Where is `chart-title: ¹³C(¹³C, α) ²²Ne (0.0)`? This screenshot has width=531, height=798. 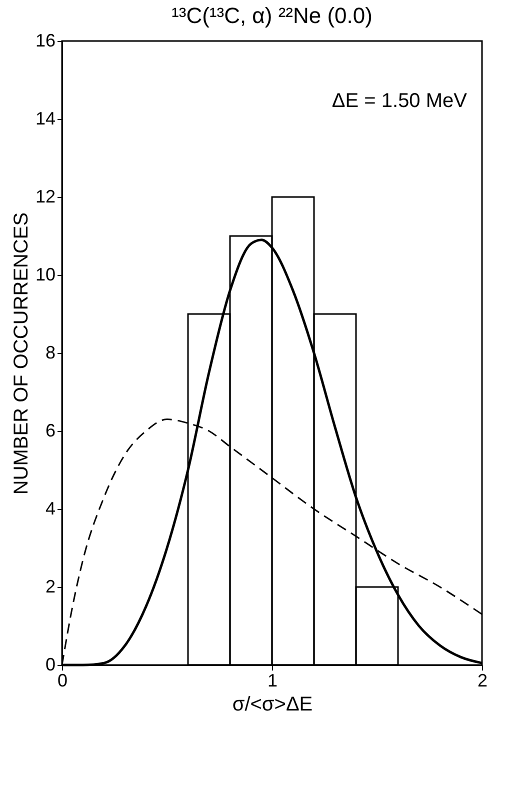 chart-title: ¹³C(¹³C, α) ²²Ne (0.0) is located at coordinates (272, 15).